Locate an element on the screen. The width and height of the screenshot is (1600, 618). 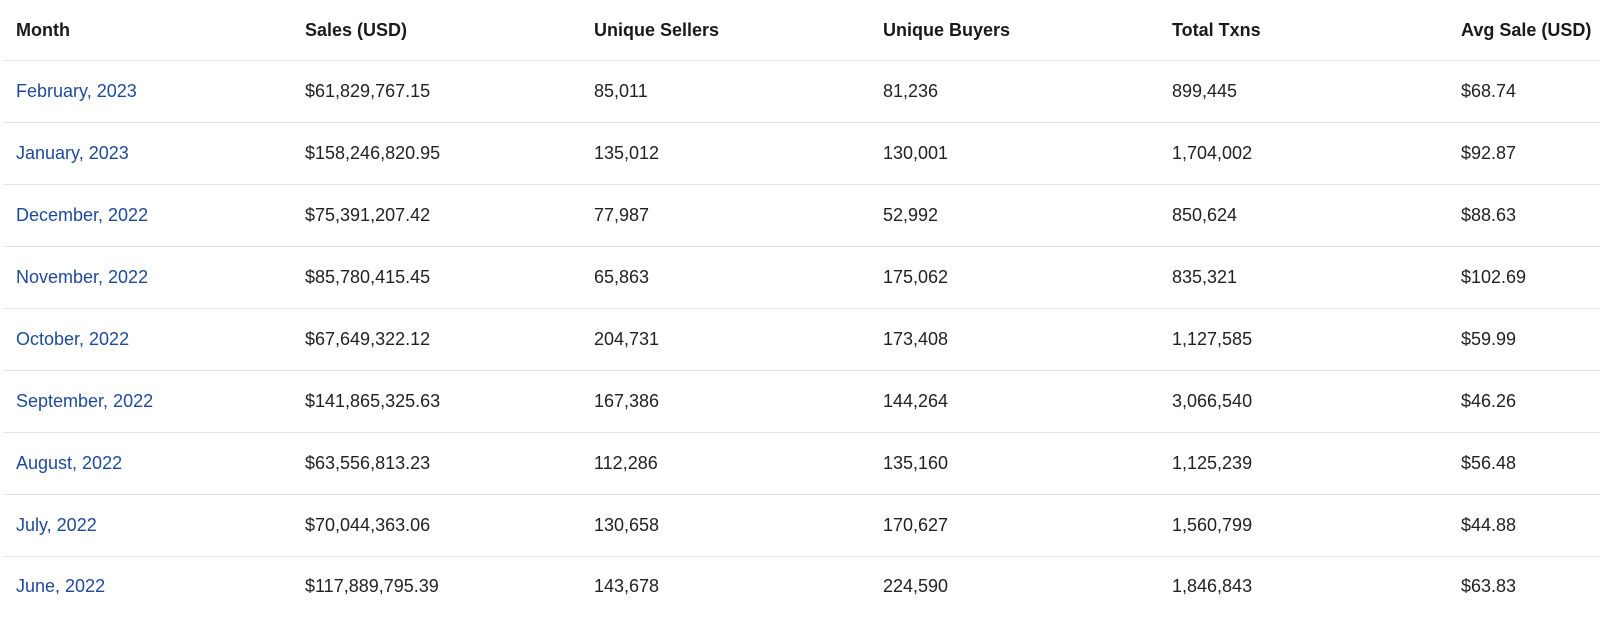
total-txns-cell: 1,127,585 is located at coordinates (1212, 339).